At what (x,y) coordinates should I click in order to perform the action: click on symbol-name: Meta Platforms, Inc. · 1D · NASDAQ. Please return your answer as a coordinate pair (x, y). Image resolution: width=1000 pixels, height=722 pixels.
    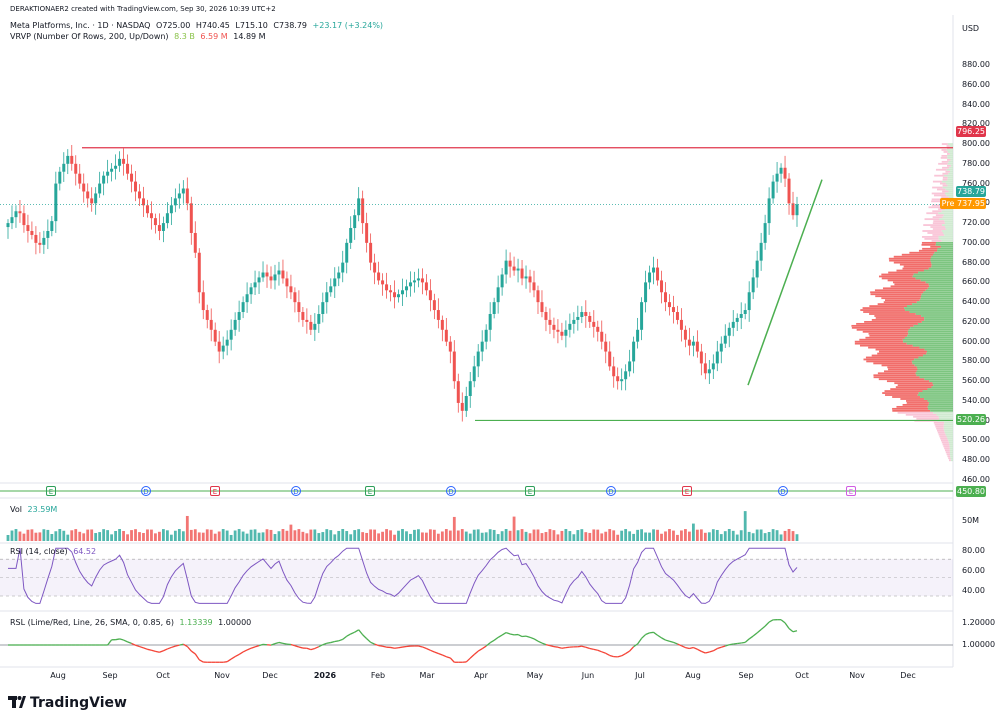
    Looking at the image, I should click on (80, 25).